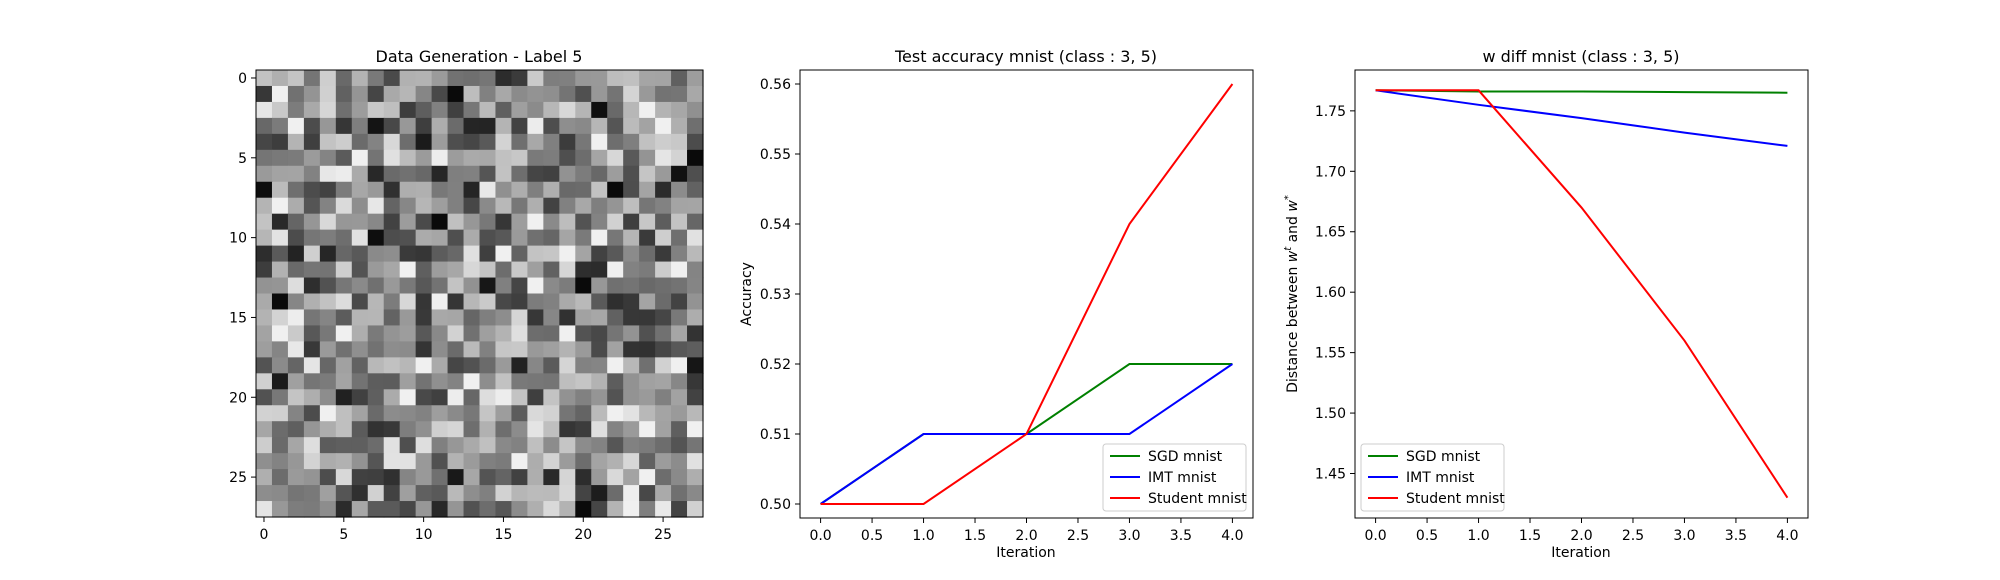  I want to click on wdiff-y-ticks: 1.45 1.50 1.55 1.60 1.65 1.70 1.75, so click(1335, 293).